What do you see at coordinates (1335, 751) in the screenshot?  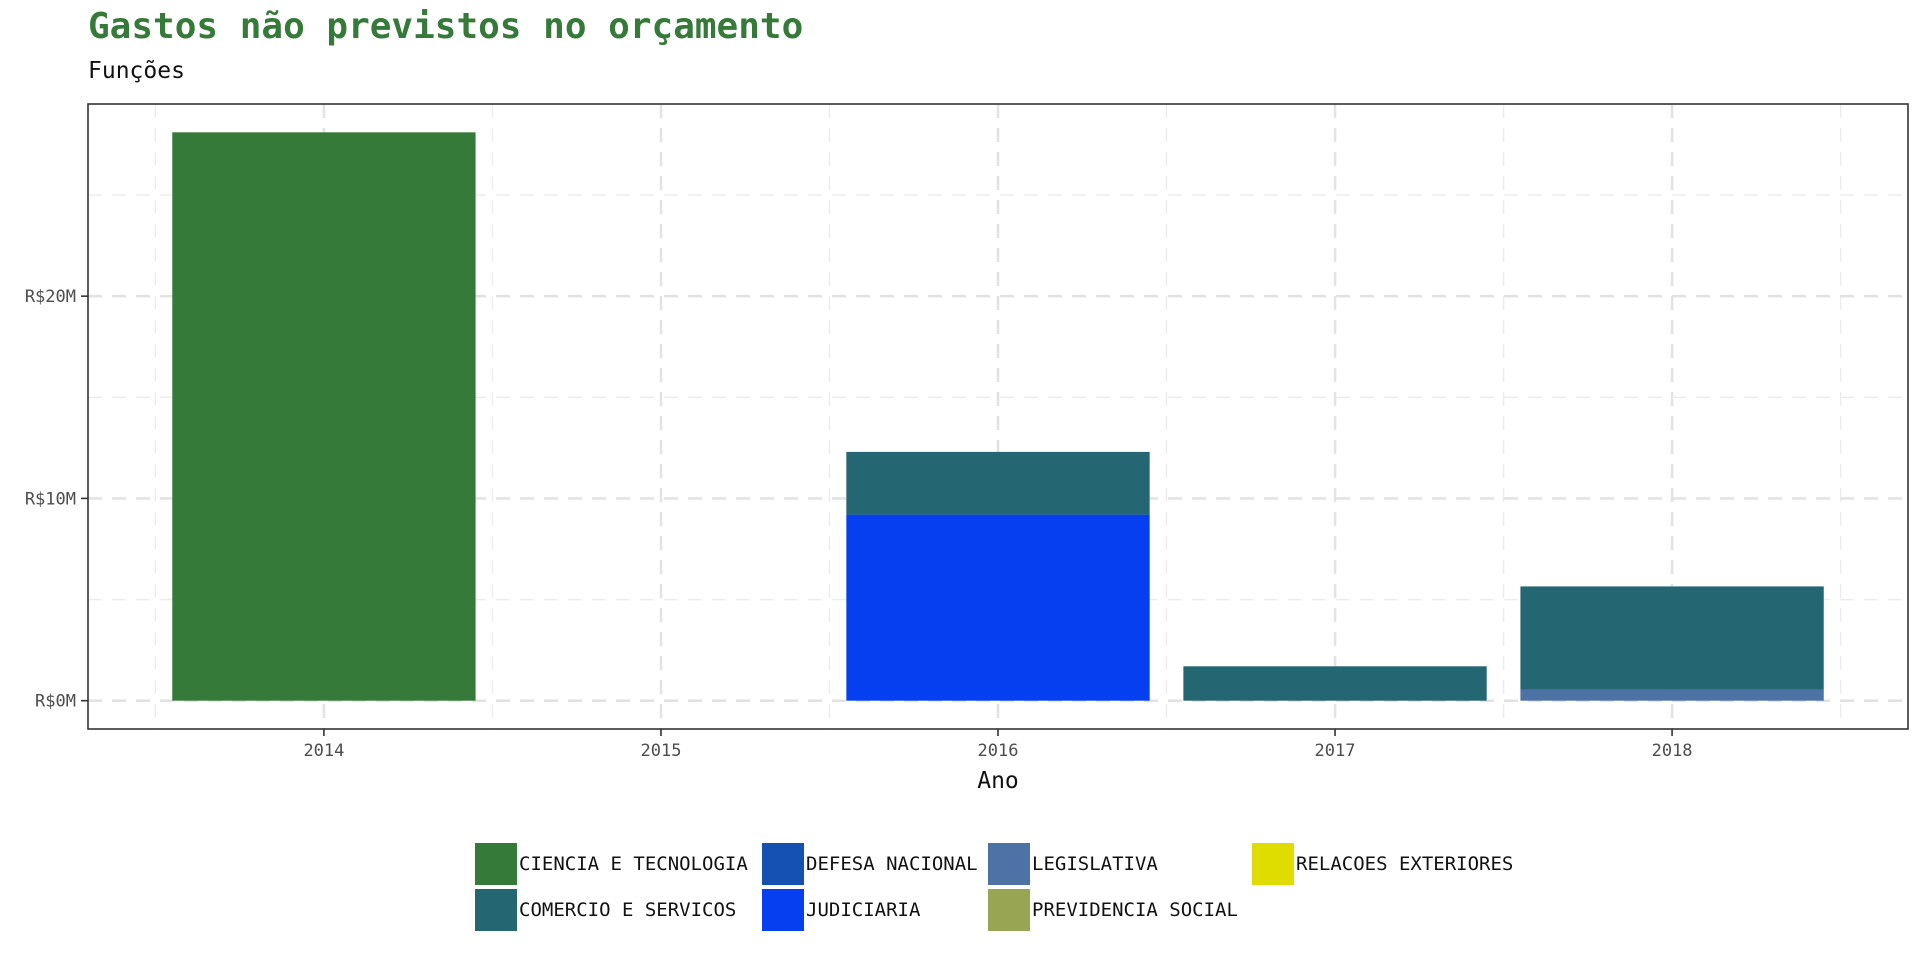 I see `x-tick-label: 2017` at bounding box center [1335, 751].